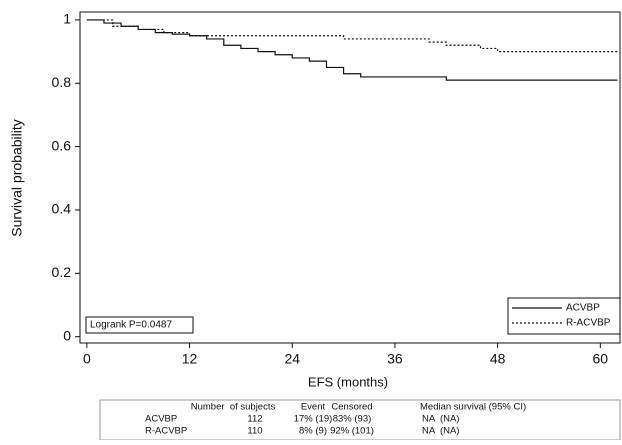  What do you see at coordinates (67, 335) in the screenshot?
I see `y-tick-label: 0` at bounding box center [67, 335].